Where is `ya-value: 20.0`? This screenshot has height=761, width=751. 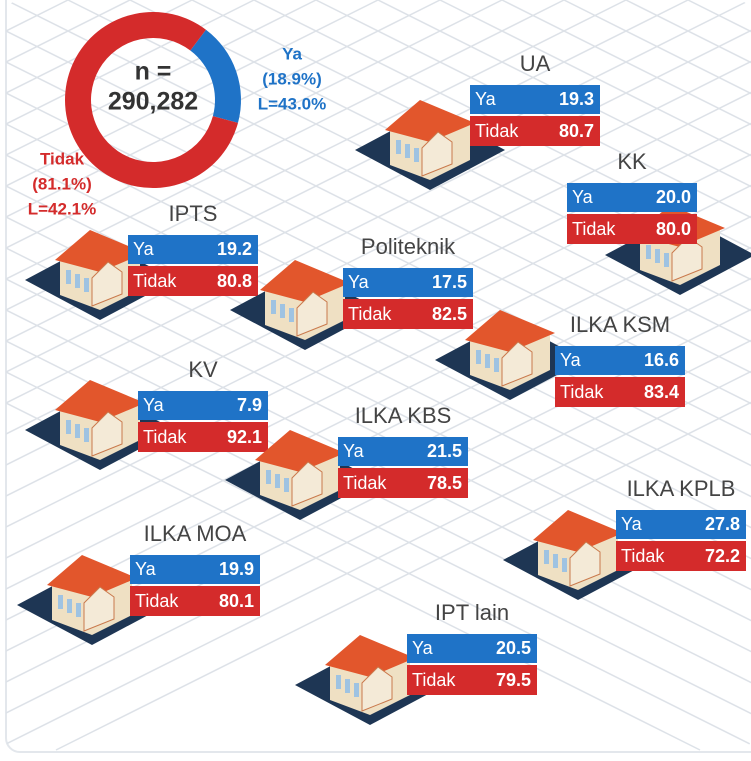 ya-value: 20.0 is located at coordinates (673, 197).